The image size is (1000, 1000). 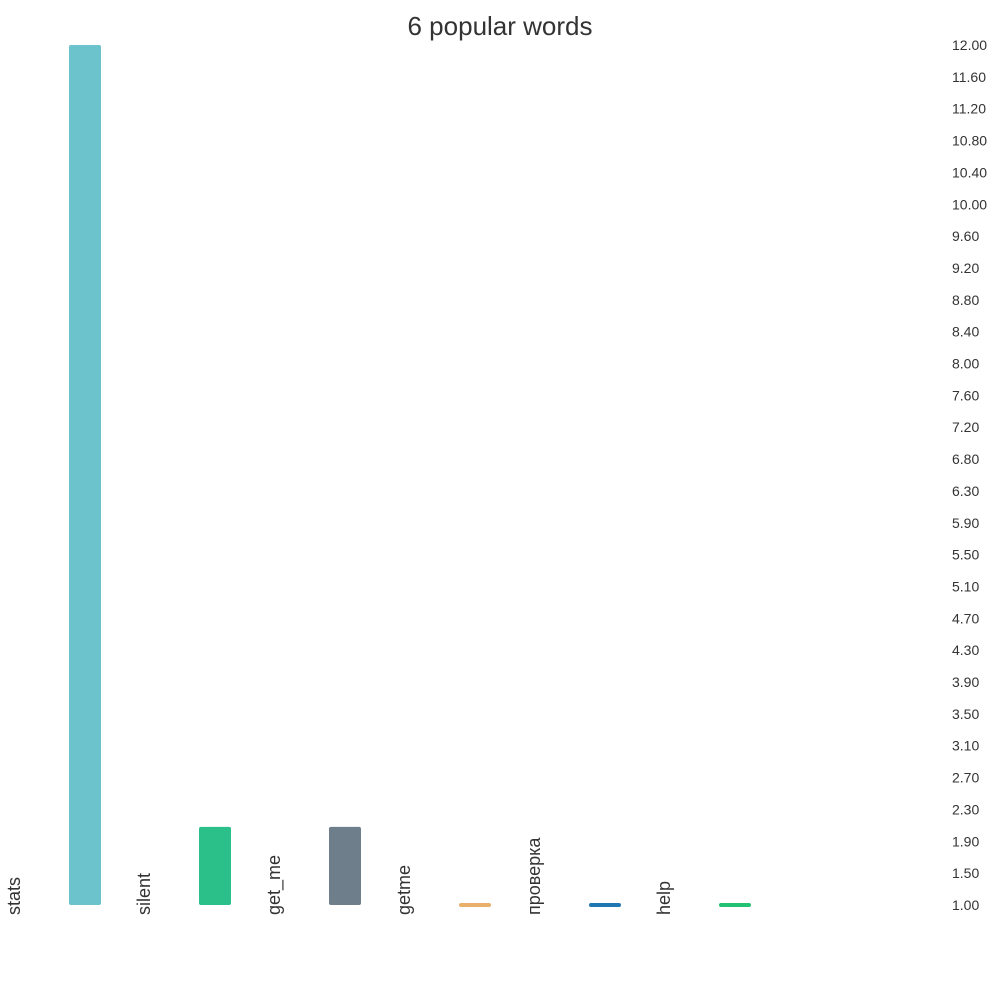 I want to click on category-label: silent, so click(x=144, y=894).